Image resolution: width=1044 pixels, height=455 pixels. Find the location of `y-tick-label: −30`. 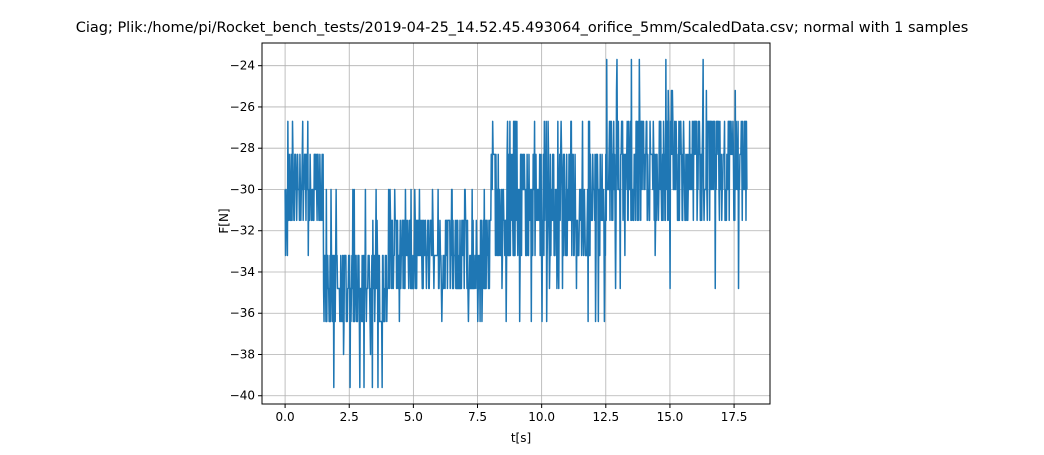

y-tick-label: −30 is located at coordinates (242, 189).